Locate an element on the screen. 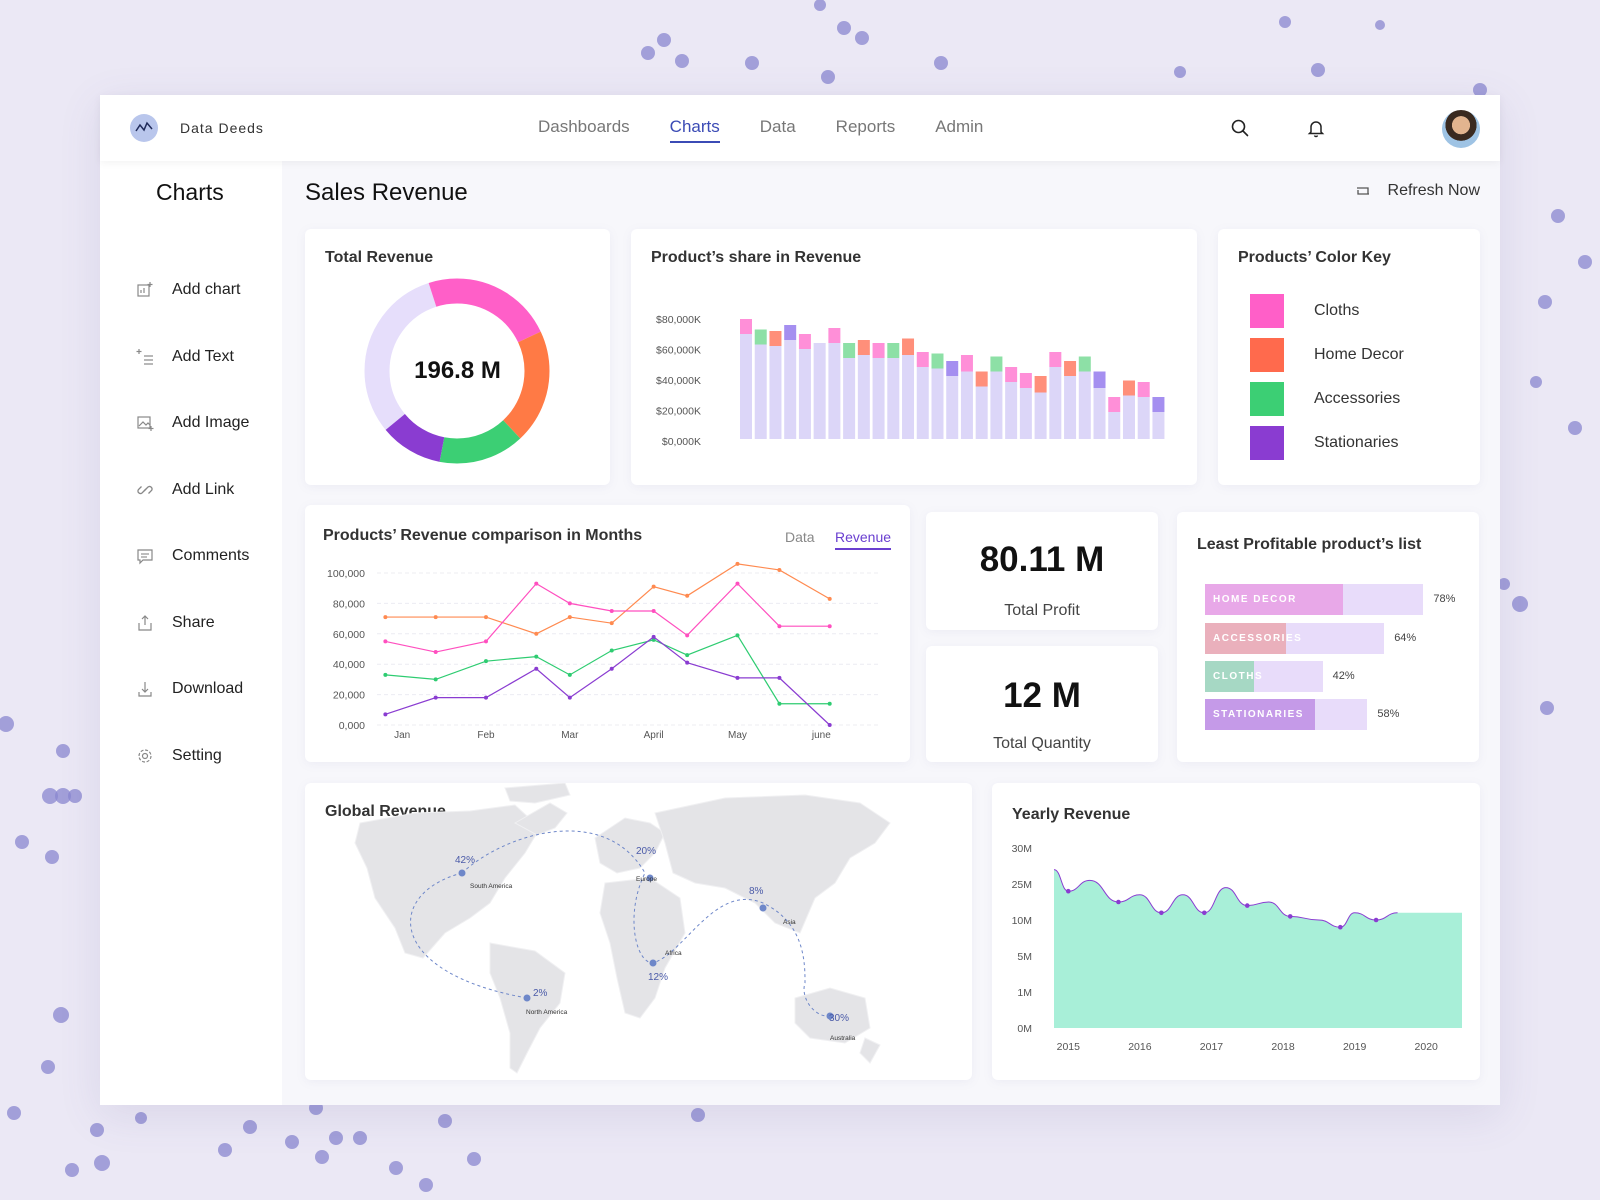 Image resolution: width=1600 pixels, height=1200 pixels. sidebar-item-label: Add Image is located at coordinates (211, 423).